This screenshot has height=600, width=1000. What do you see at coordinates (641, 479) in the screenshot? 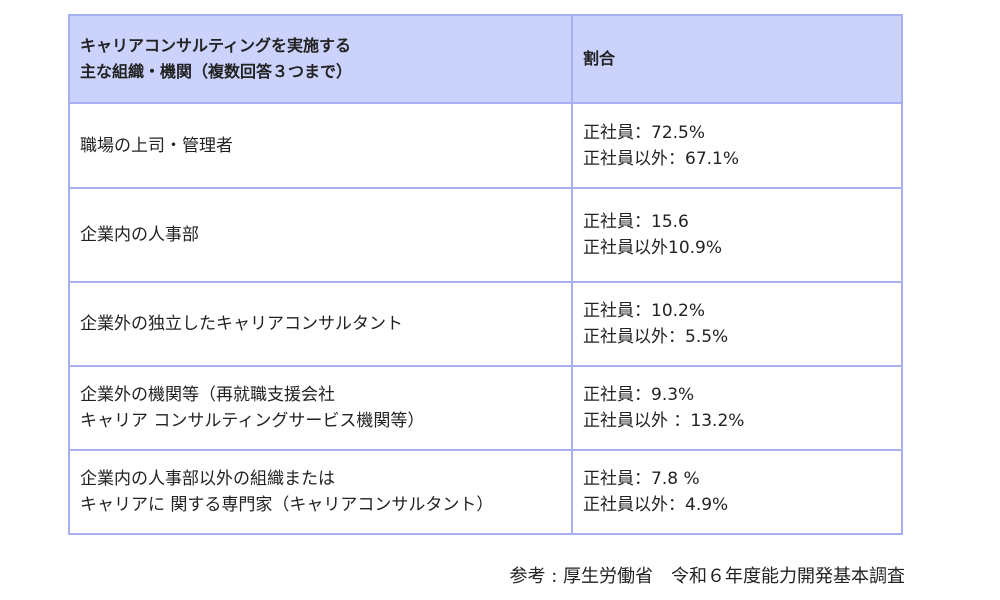
I see `ratio-regular: 正社員：7.8 %` at bounding box center [641, 479].